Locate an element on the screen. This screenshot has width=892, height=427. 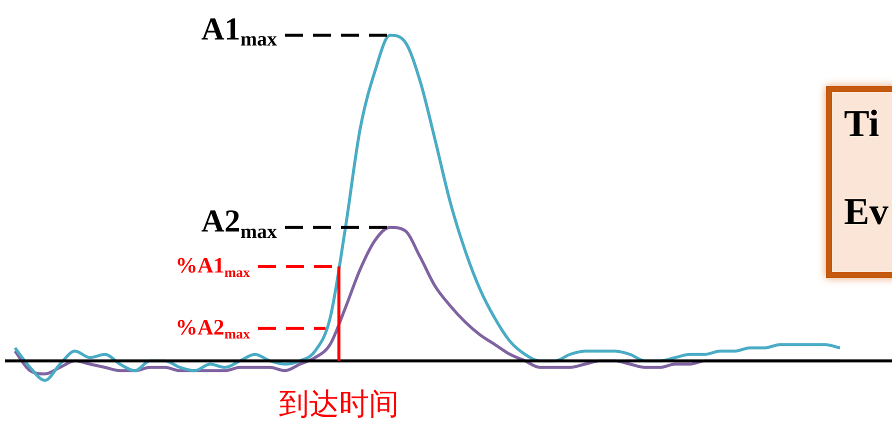
text: 到达时间 is located at coordinates (338, 404).